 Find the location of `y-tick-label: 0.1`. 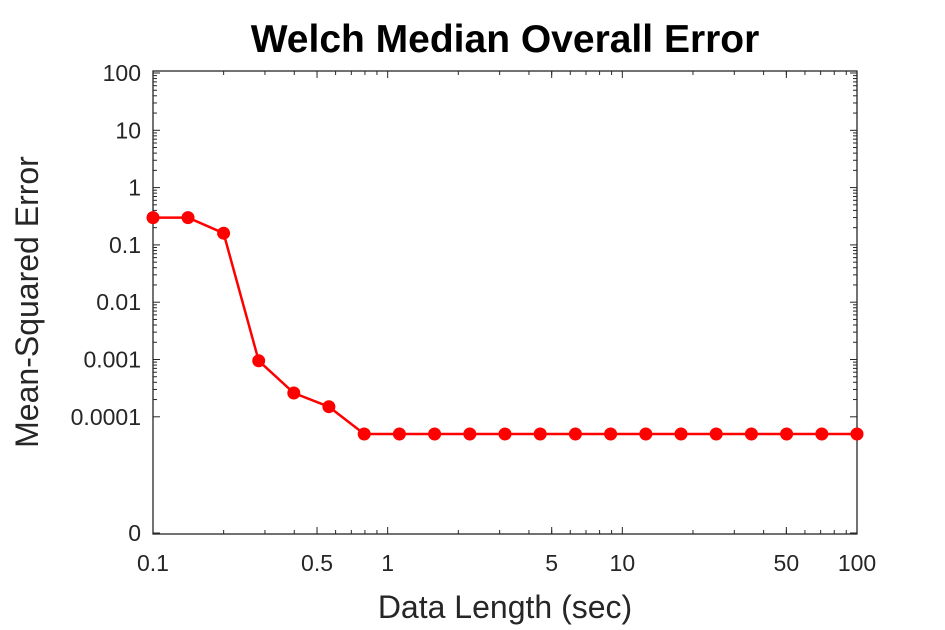

y-tick-label: 0.1 is located at coordinates (125, 245).